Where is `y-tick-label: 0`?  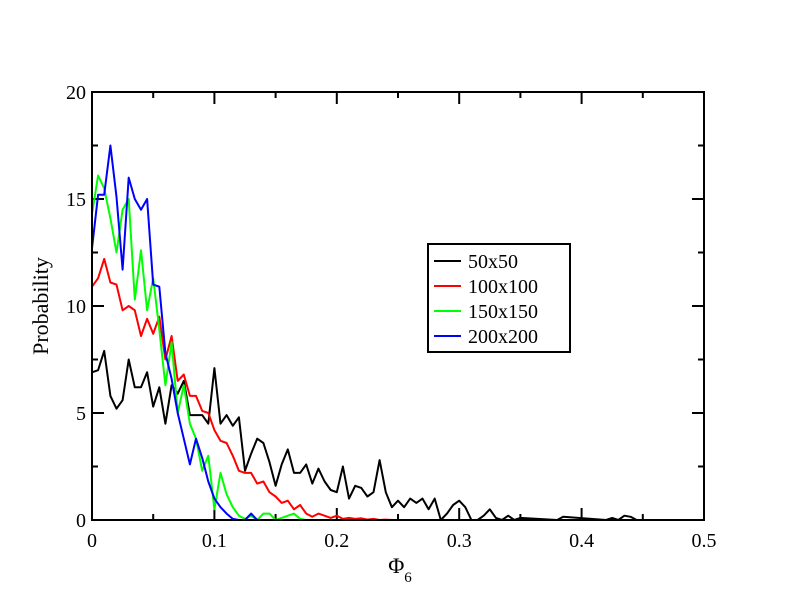
y-tick-label: 0 is located at coordinates (81, 521).